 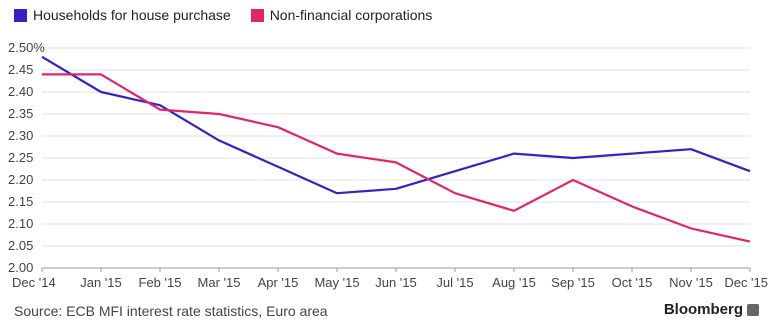 I want to click on brand-logo: Bloomberg, so click(x=711, y=309).